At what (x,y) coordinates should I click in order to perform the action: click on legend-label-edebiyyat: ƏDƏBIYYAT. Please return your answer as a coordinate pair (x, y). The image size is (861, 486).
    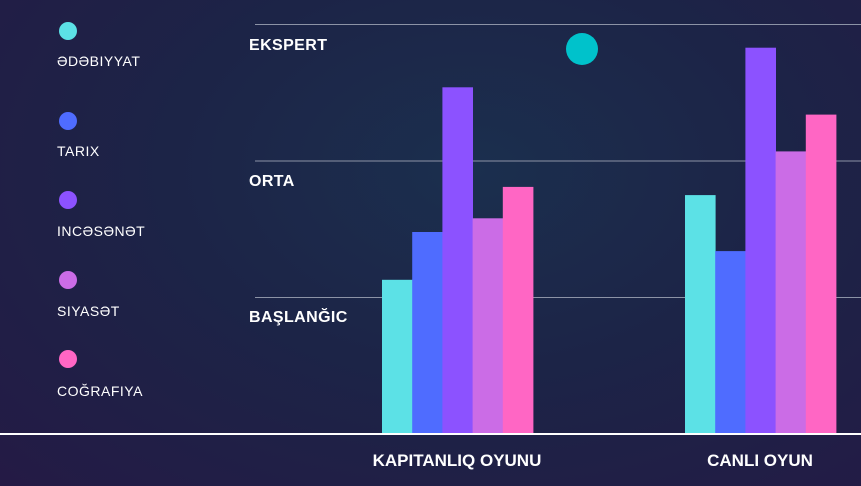
    Looking at the image, I should click on (99, 61).